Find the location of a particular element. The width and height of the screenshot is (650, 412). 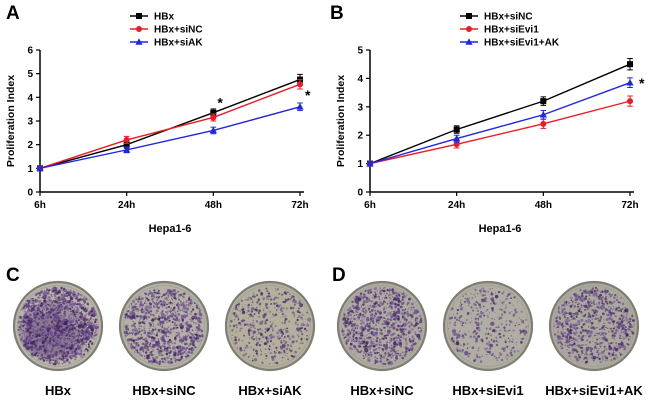

dish-cell: HBx+siEvi1+AK is located at coordinates (594, 339).